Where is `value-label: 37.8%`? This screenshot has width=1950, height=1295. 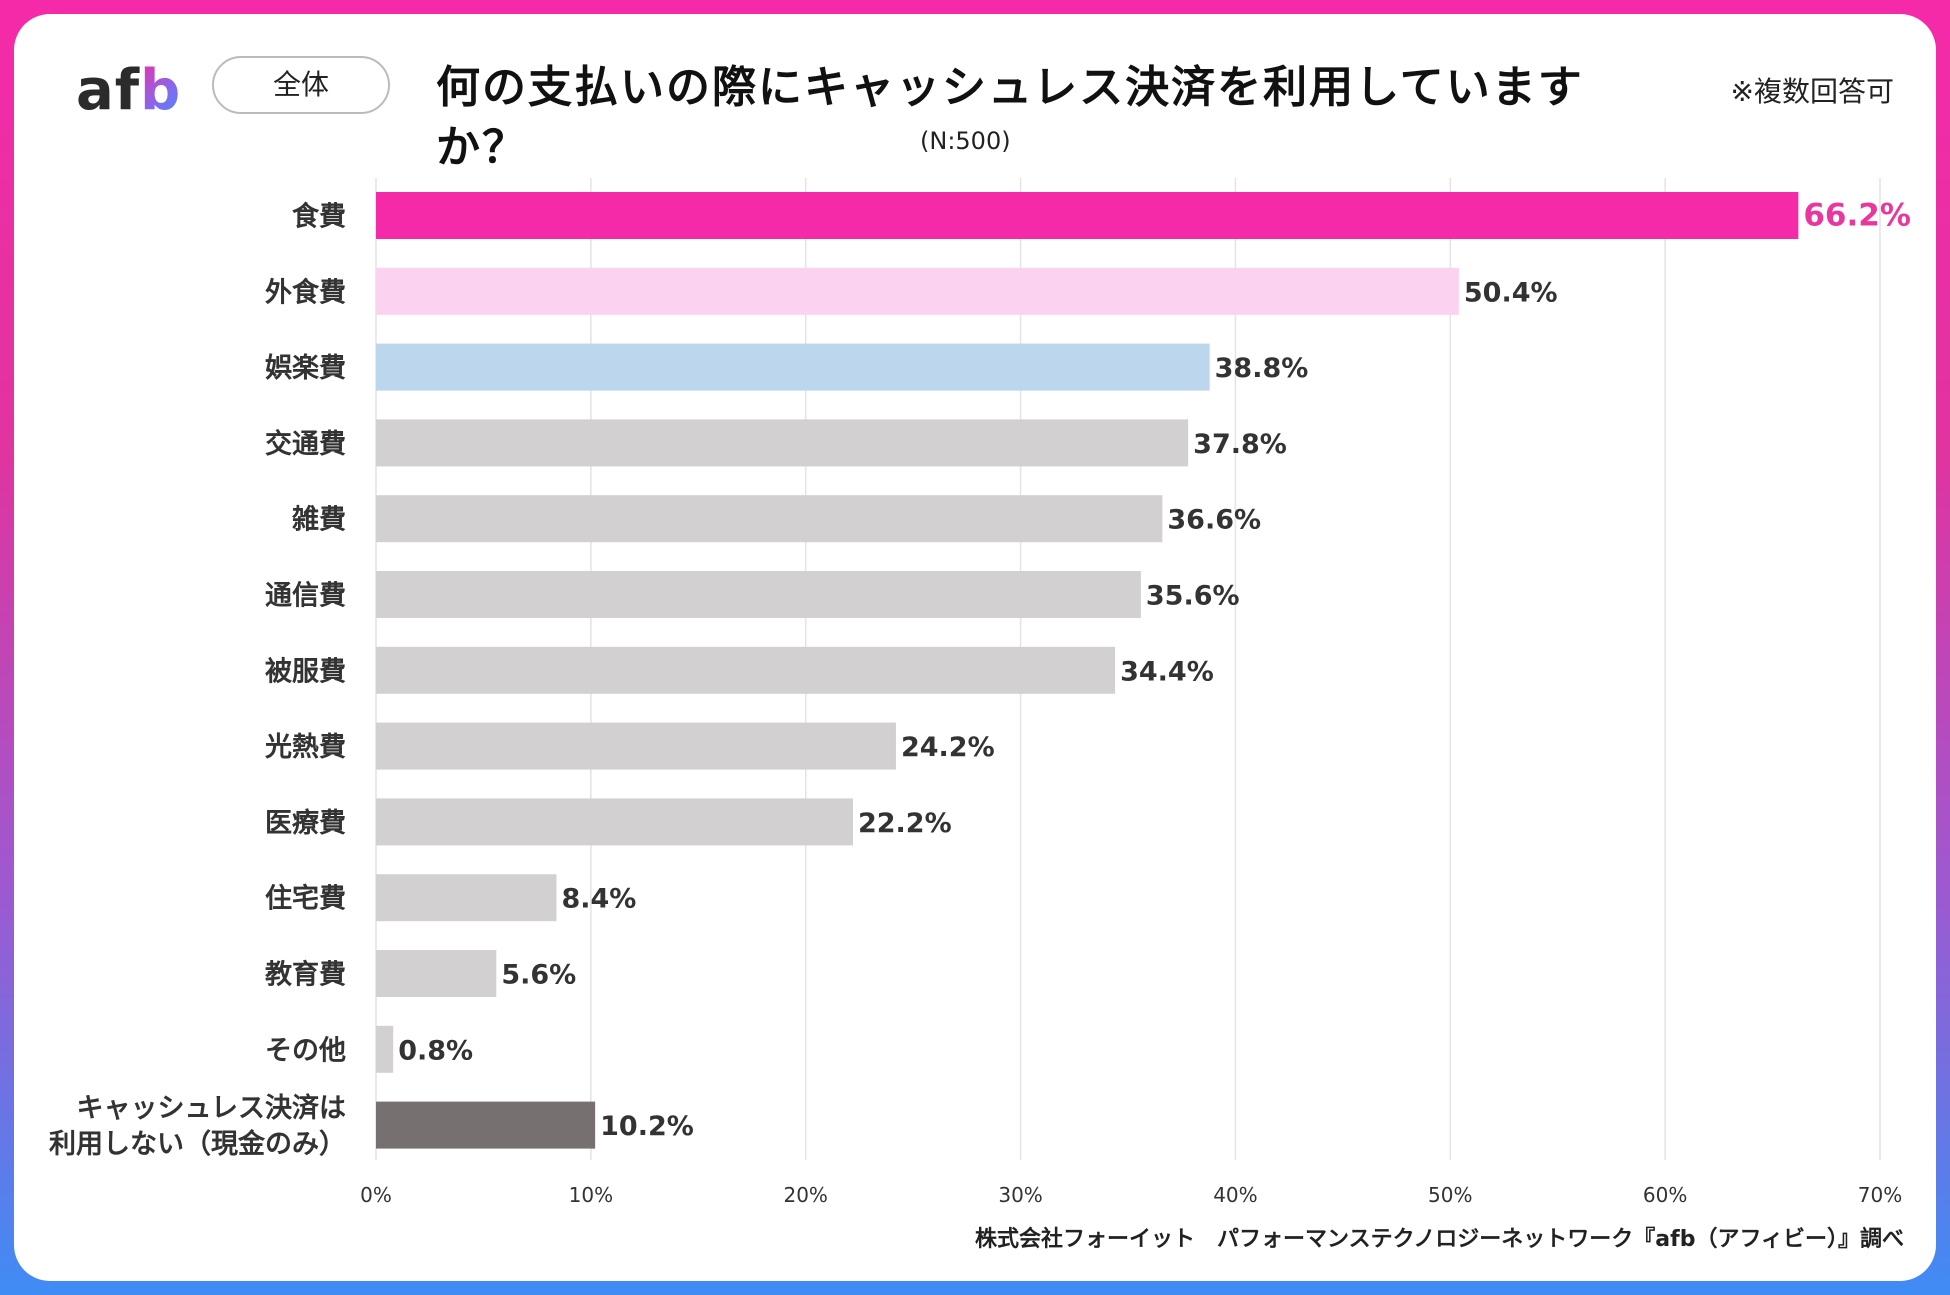
value-label: 37.8% is located at coordinates (1240, 444).